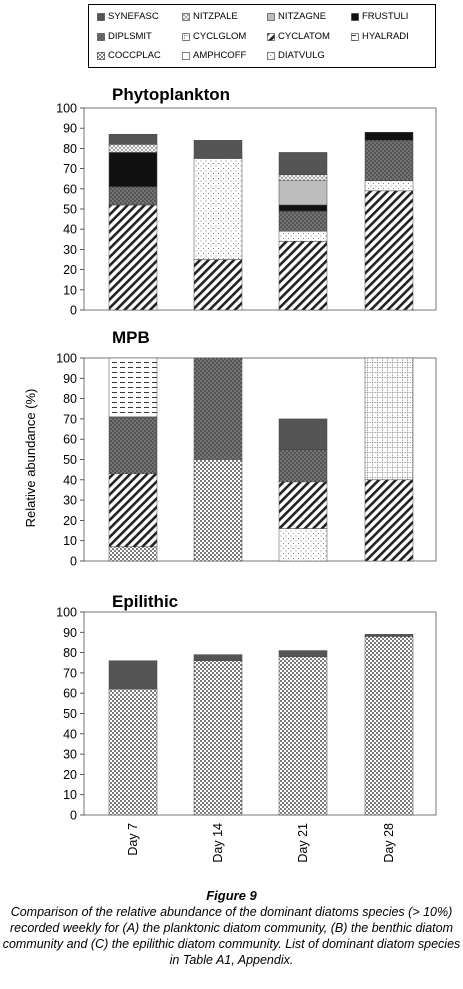 This screenshot has height=989, width=463. What do you see at coordinates (220, 55) in the screenshot?
I see `legend-label: AMPHCOFF` at bounding box center [220, 55].